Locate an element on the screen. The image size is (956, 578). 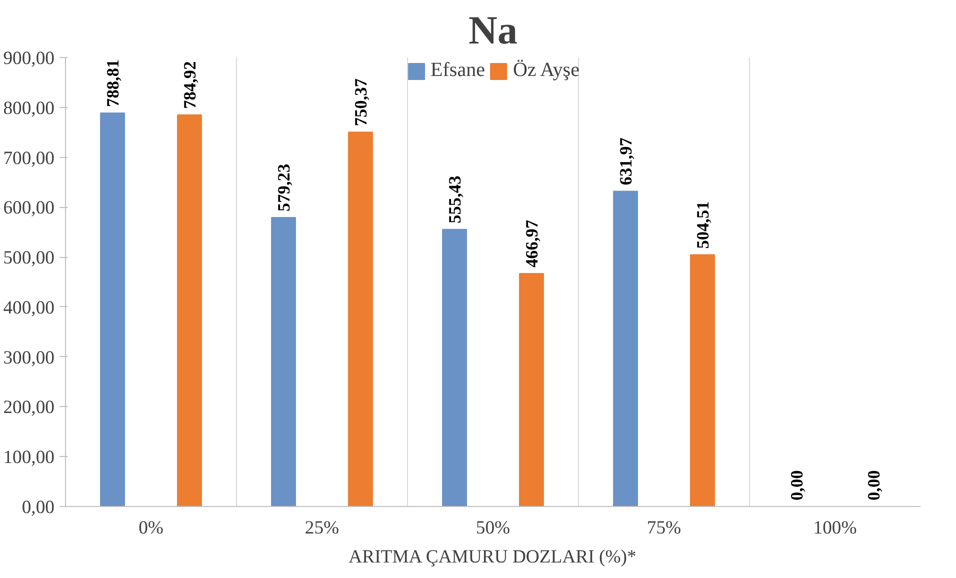
data-label: 750,37 is located at coordinates (360, 102).